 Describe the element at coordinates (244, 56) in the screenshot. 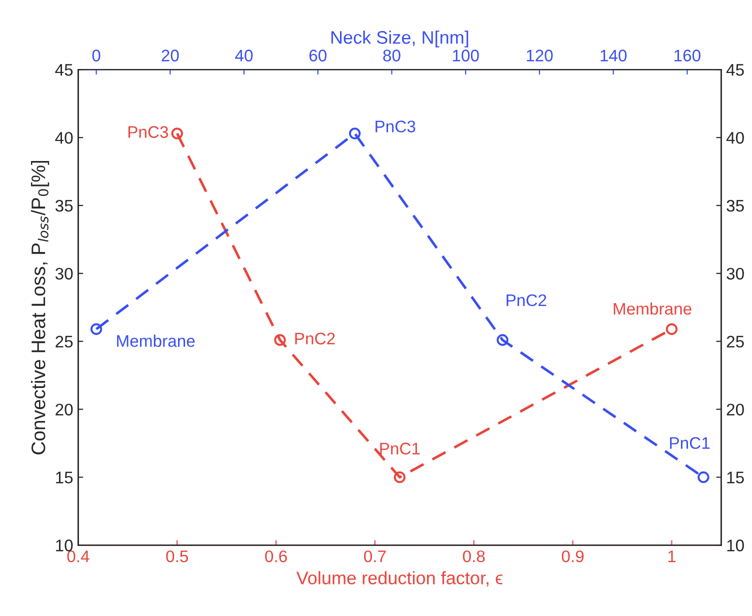

I see `x2-tick-label: 40` at that location.